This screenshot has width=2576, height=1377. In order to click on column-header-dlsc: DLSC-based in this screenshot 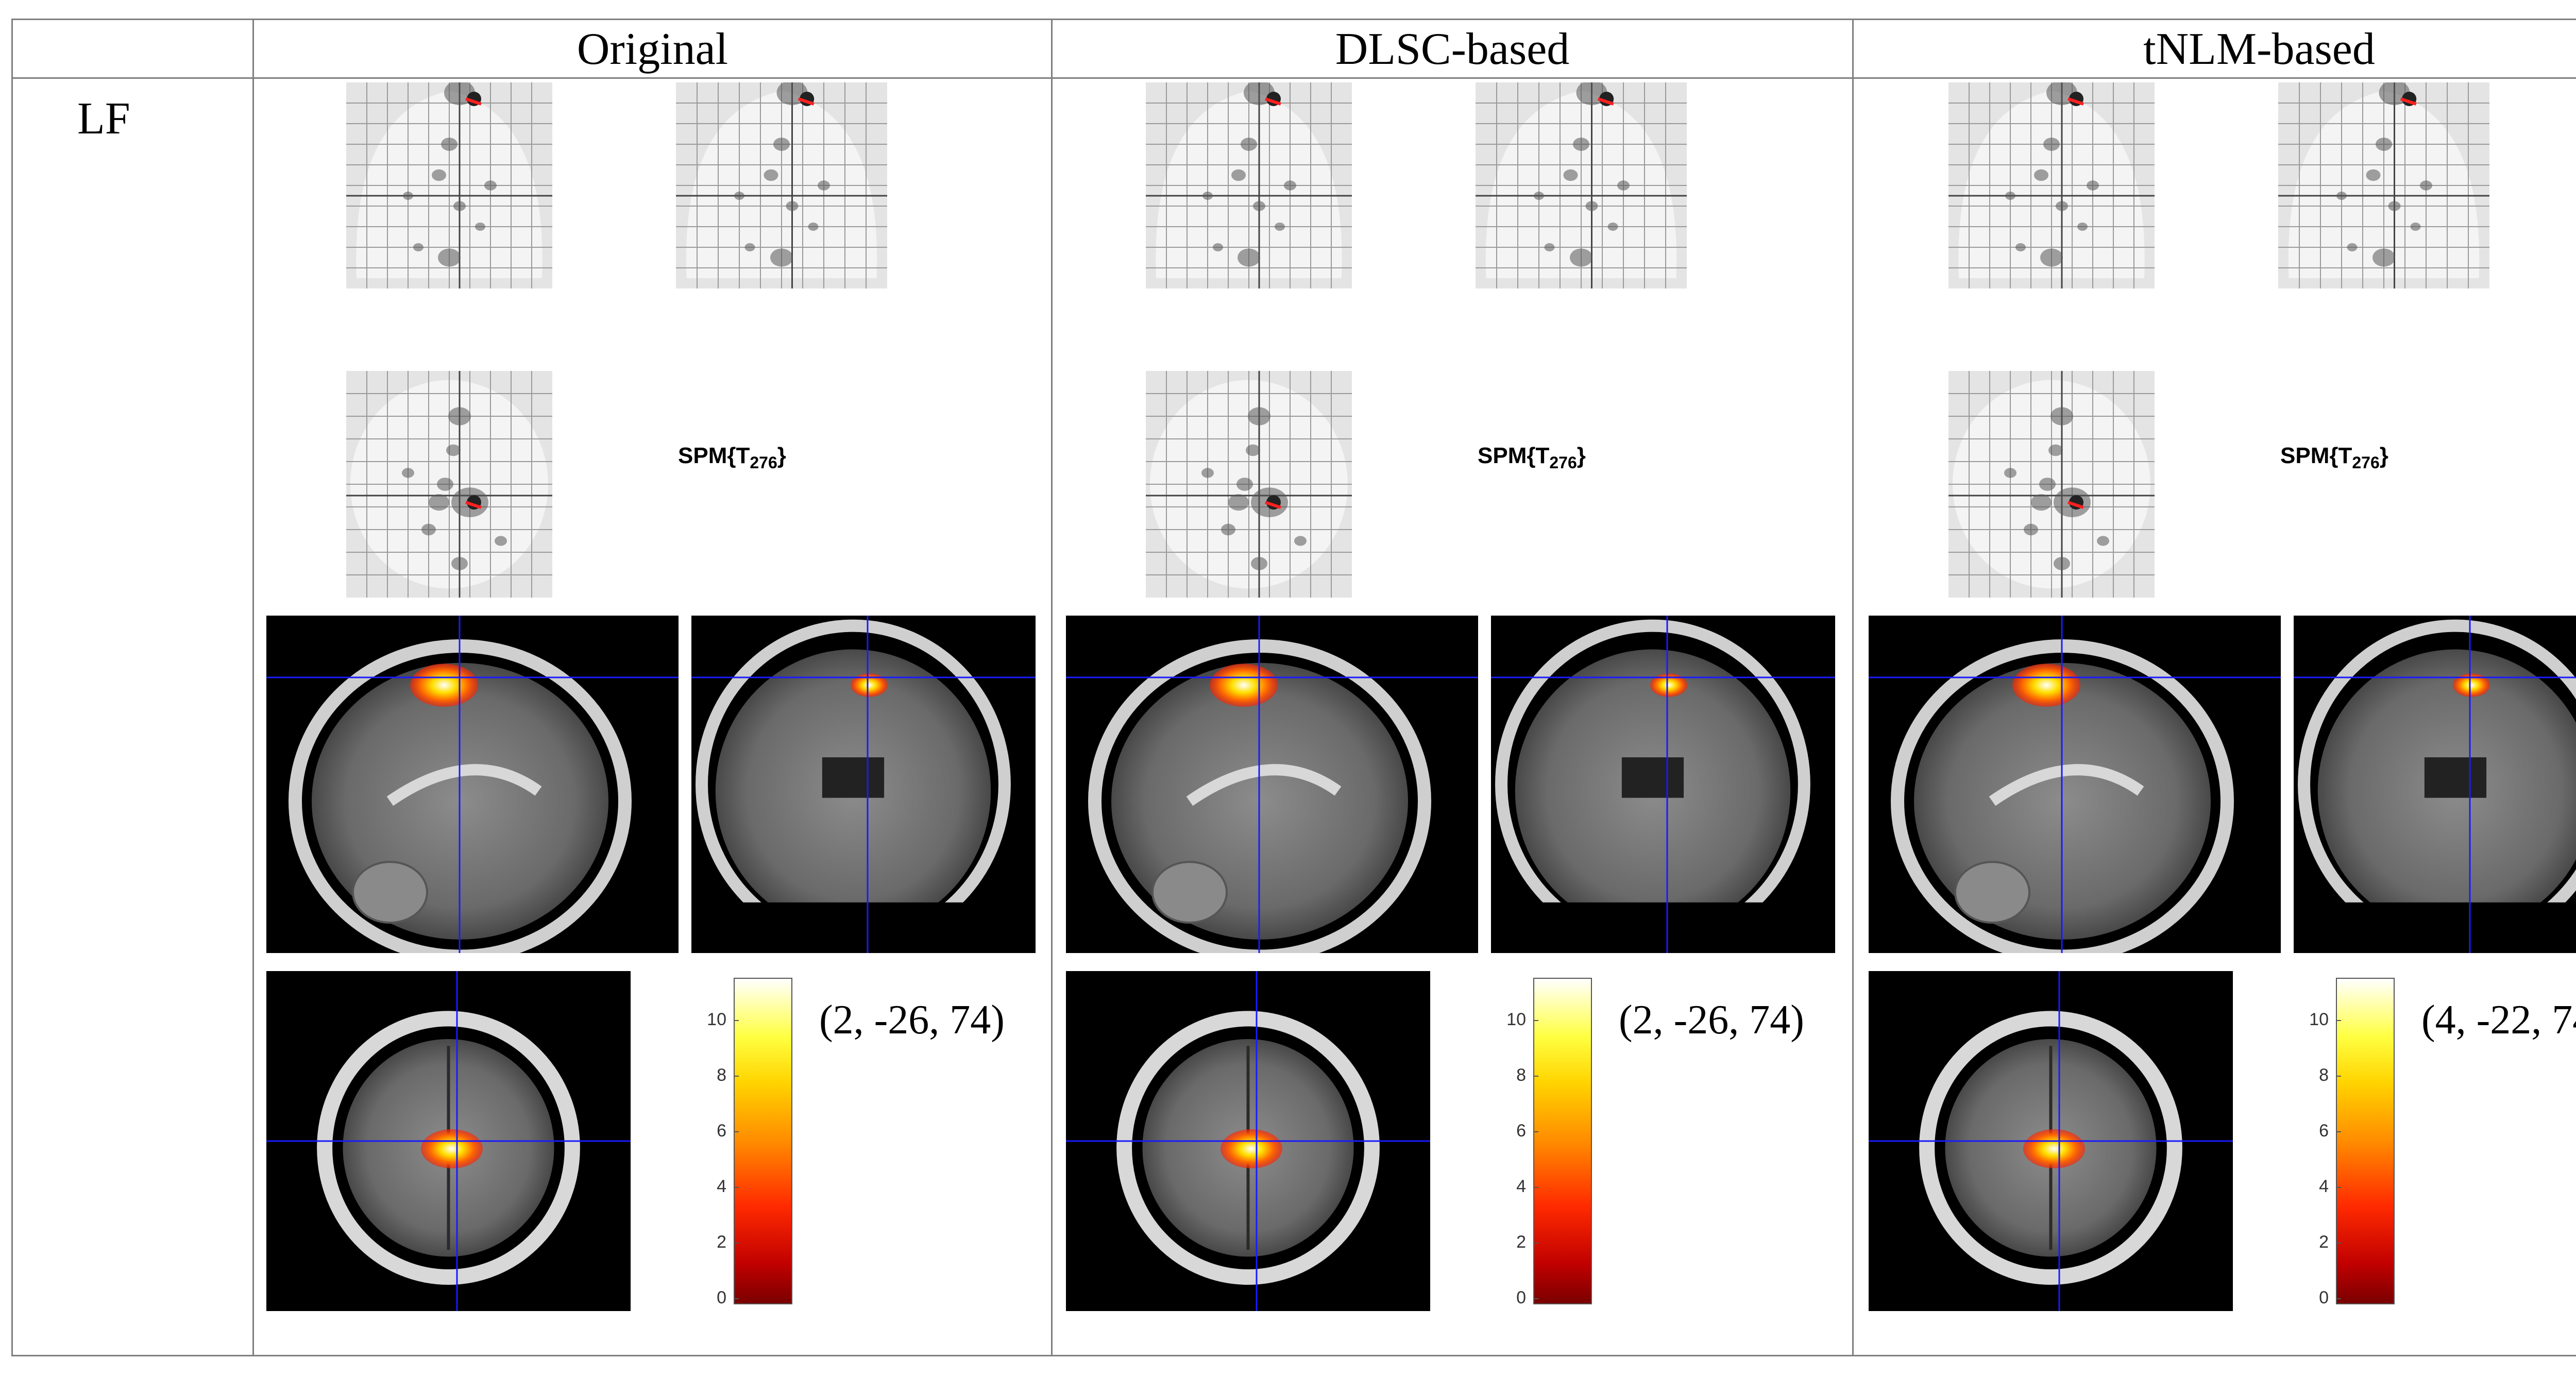, I will do `click(1452, 49)`.